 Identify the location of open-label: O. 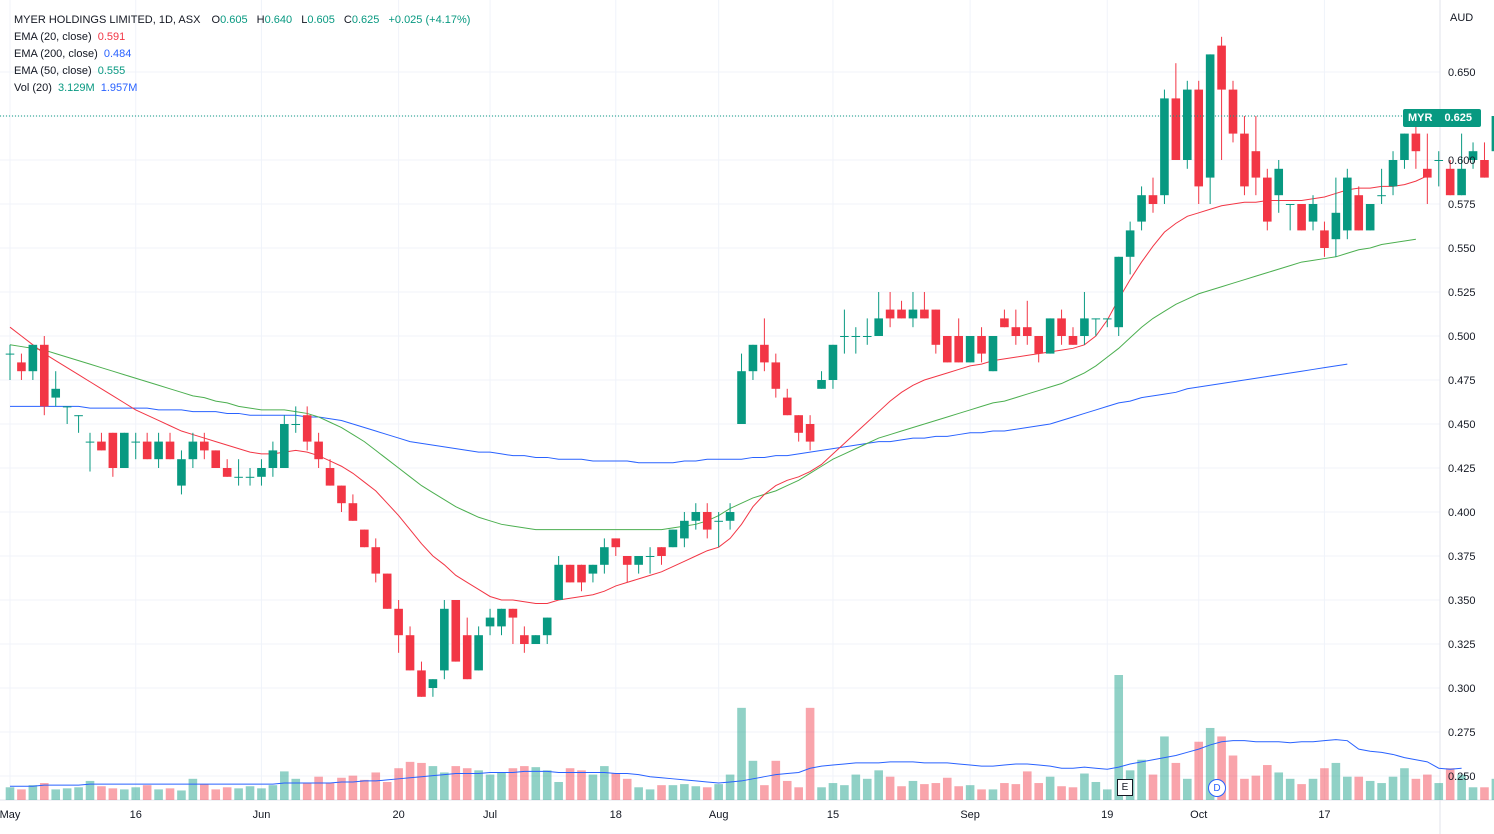
(216, 20).